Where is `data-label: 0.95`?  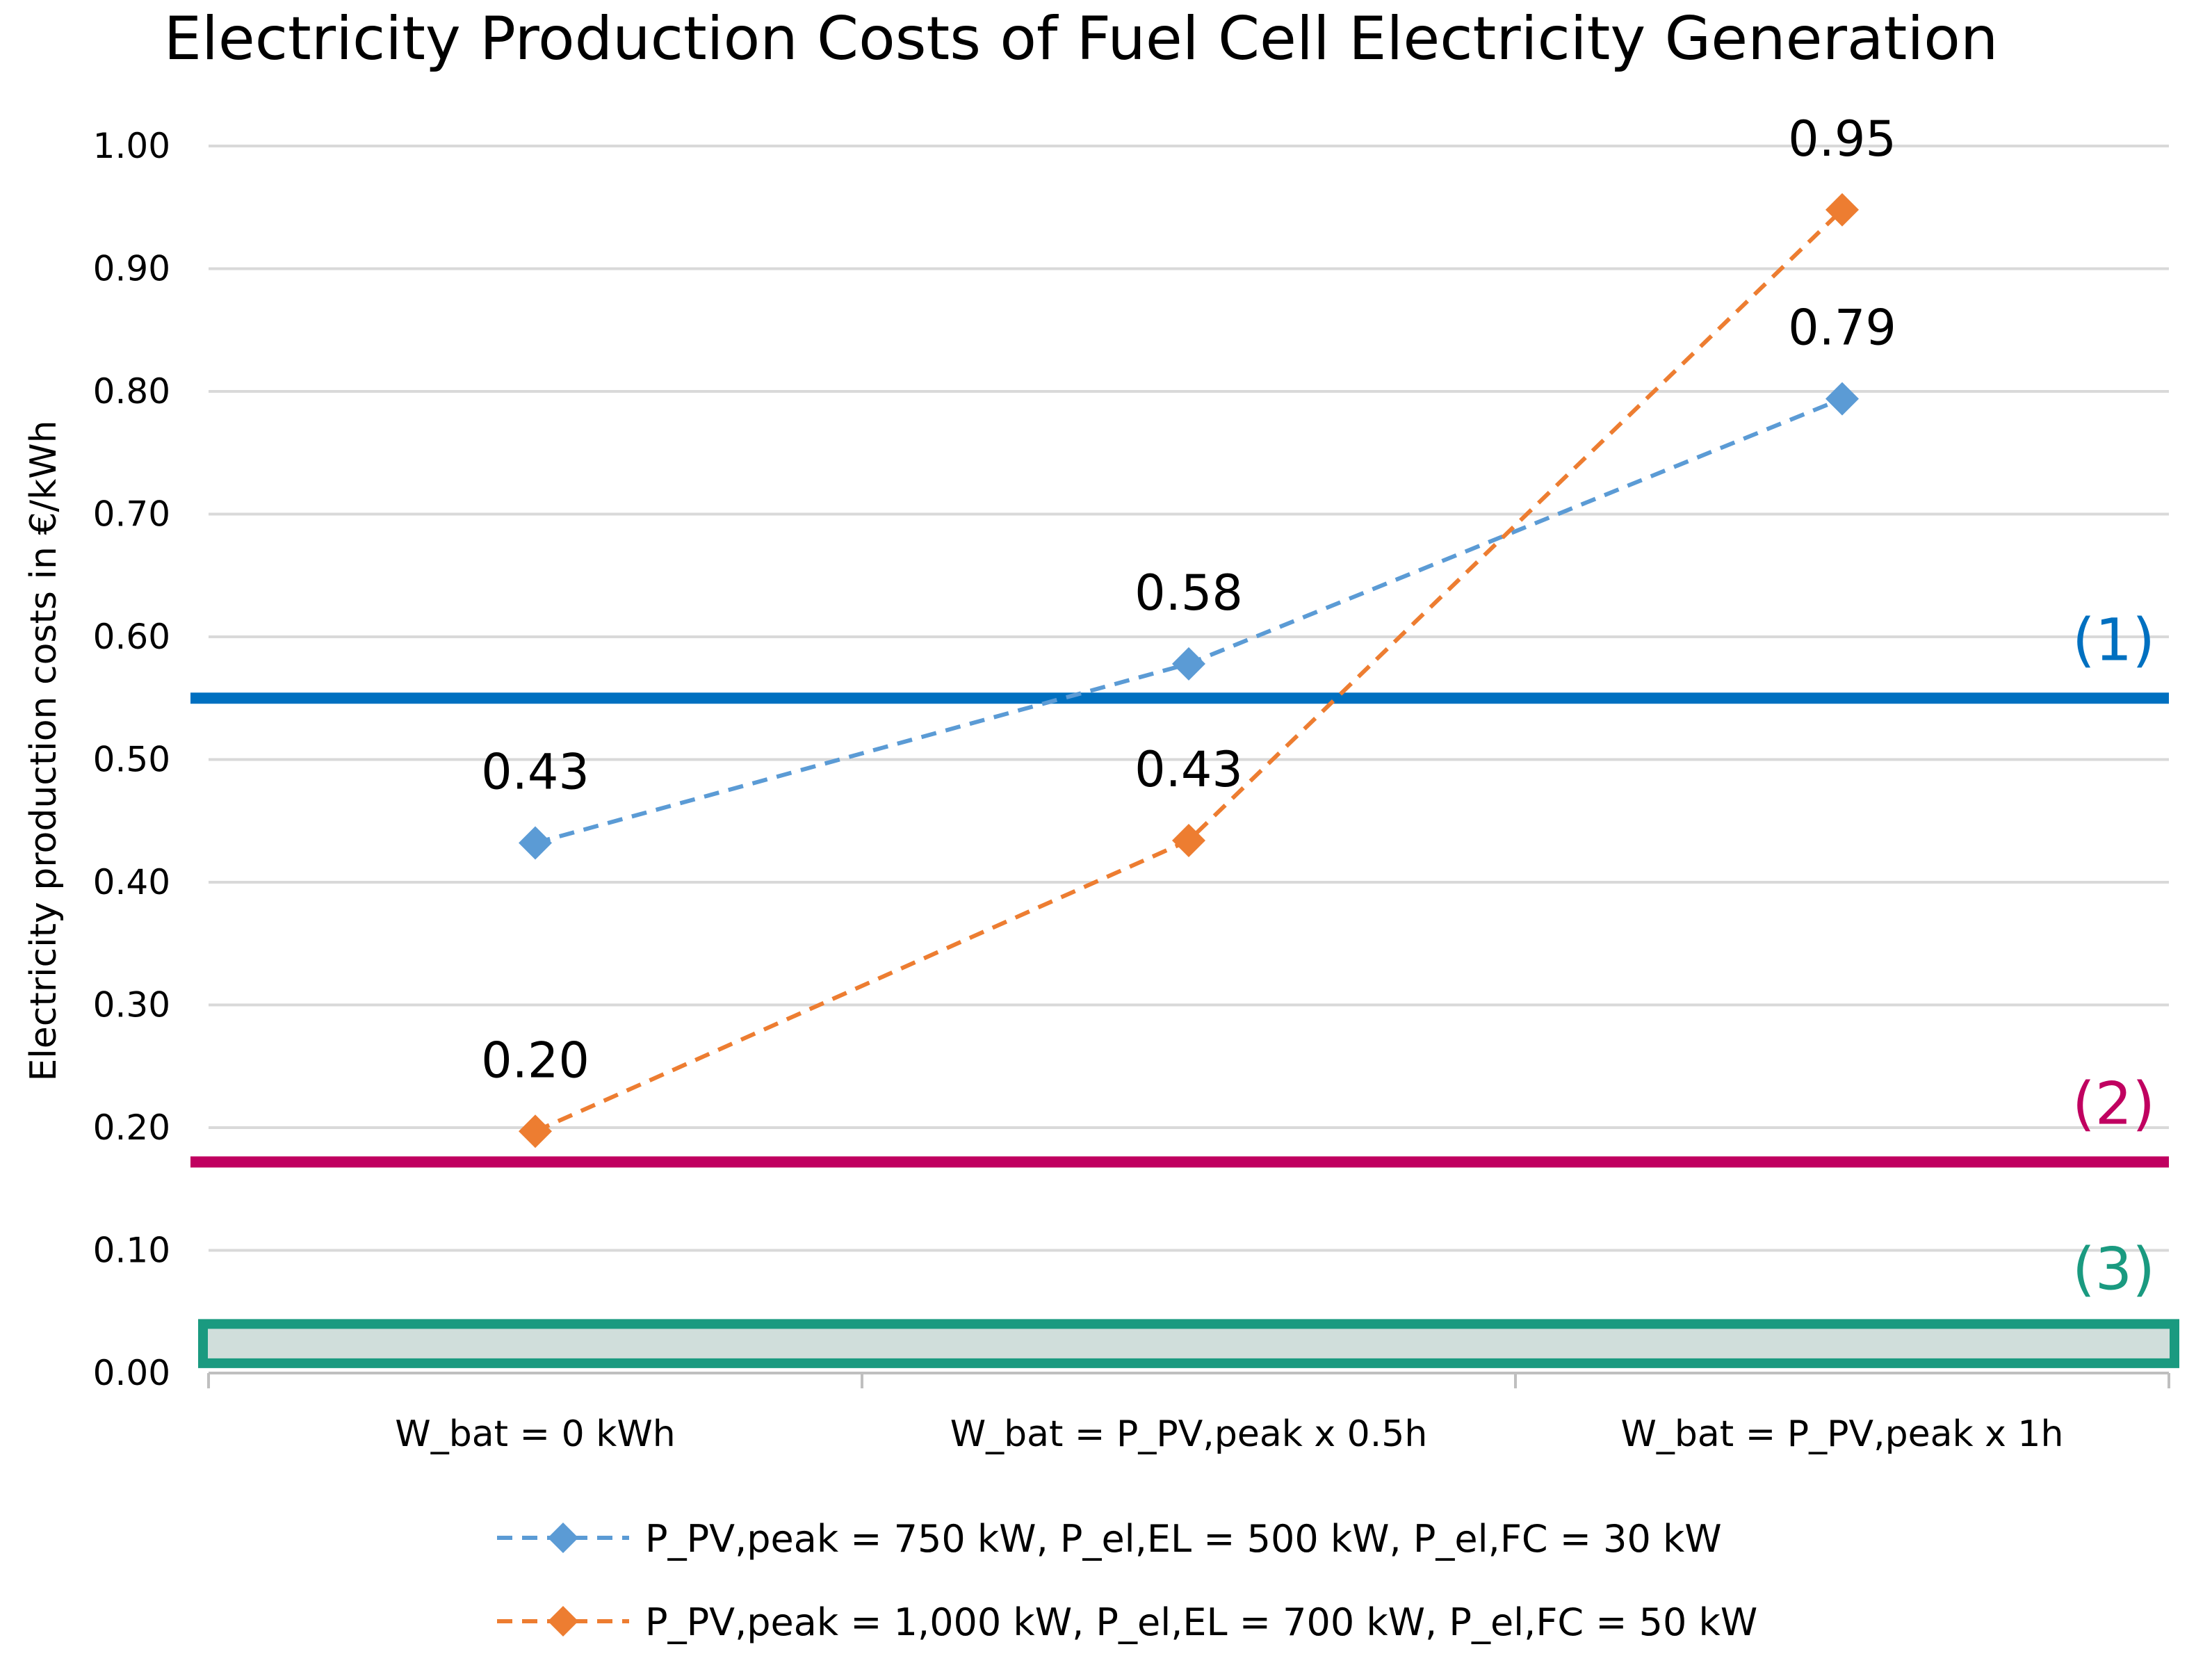 data-label: 0.95 is located at coordinates (1842, 139).